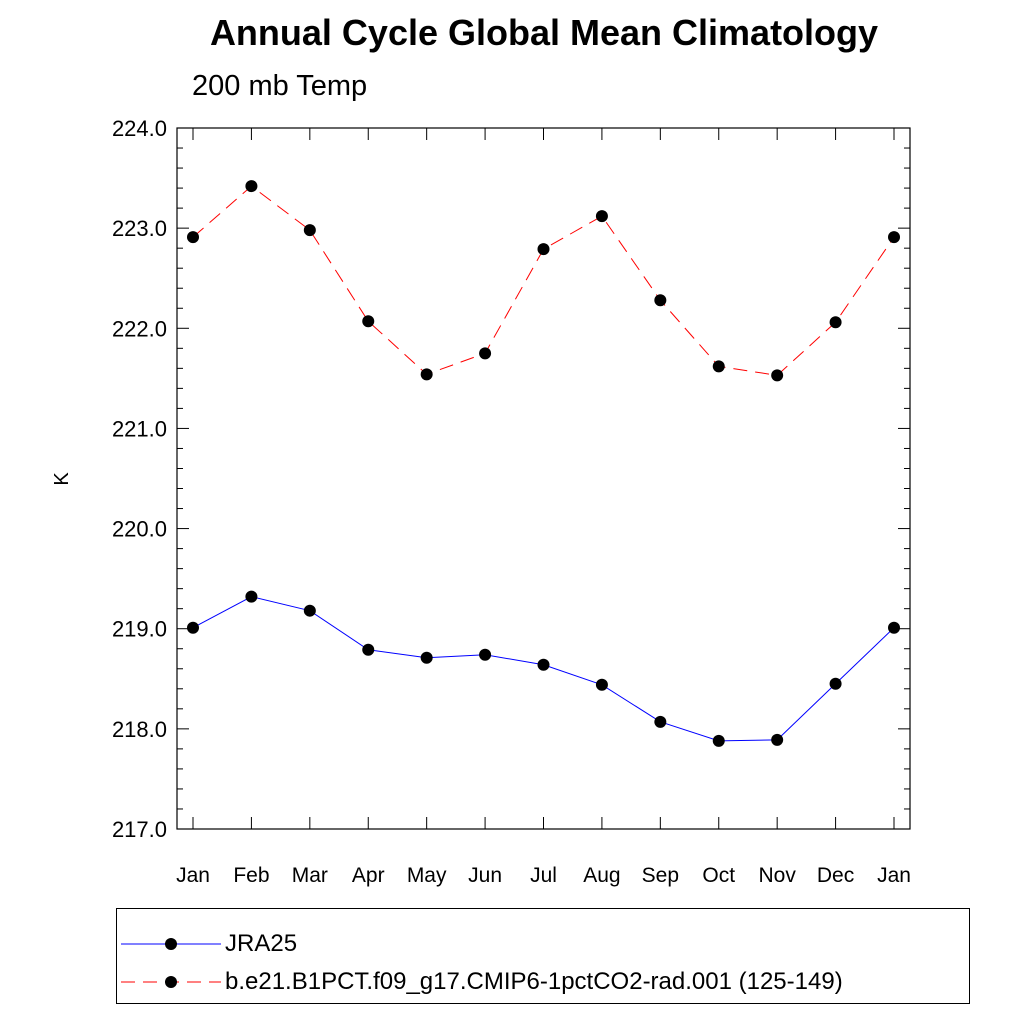 The image size is (1024, 1024). What do you see at coordinates (310, 875) in the screenshot?
I see `x-tick-label: Mar` at bounding box center [310, 875].